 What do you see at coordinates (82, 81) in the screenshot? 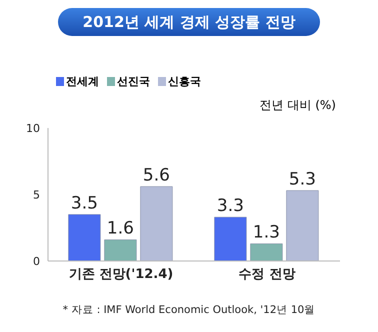
I see `legend-label: 전세계` at bounding box center [82, 81].